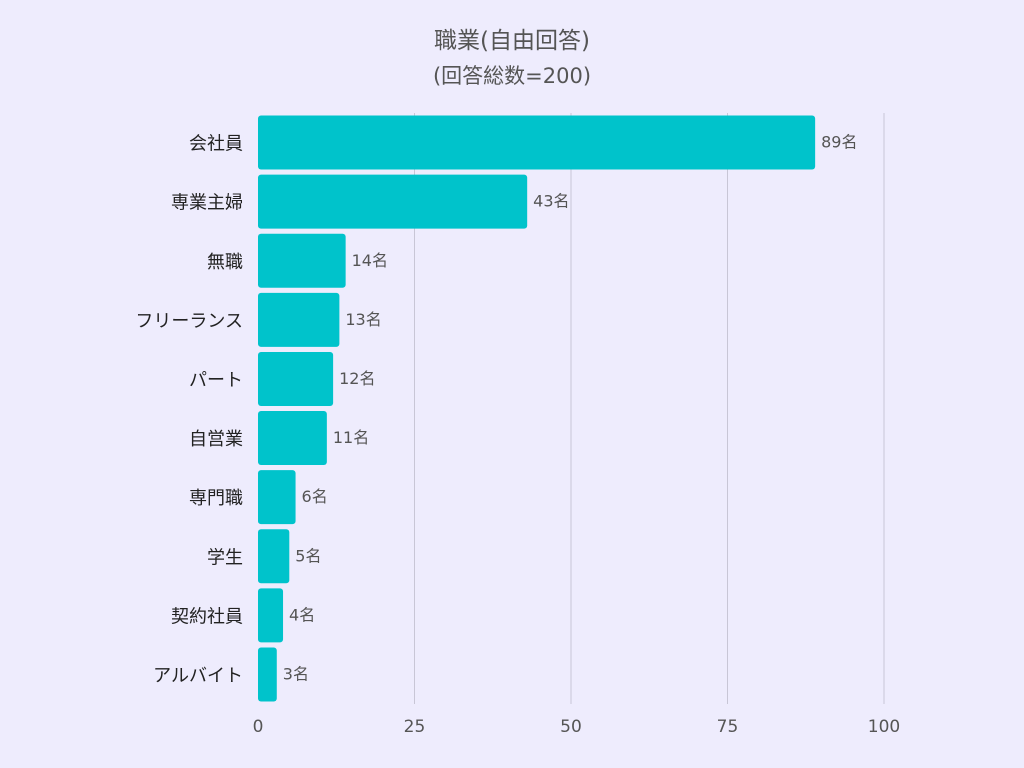  Describe the element at coordinates (308, 555) in the screenshot. I see `data-label: 5名` at that location.